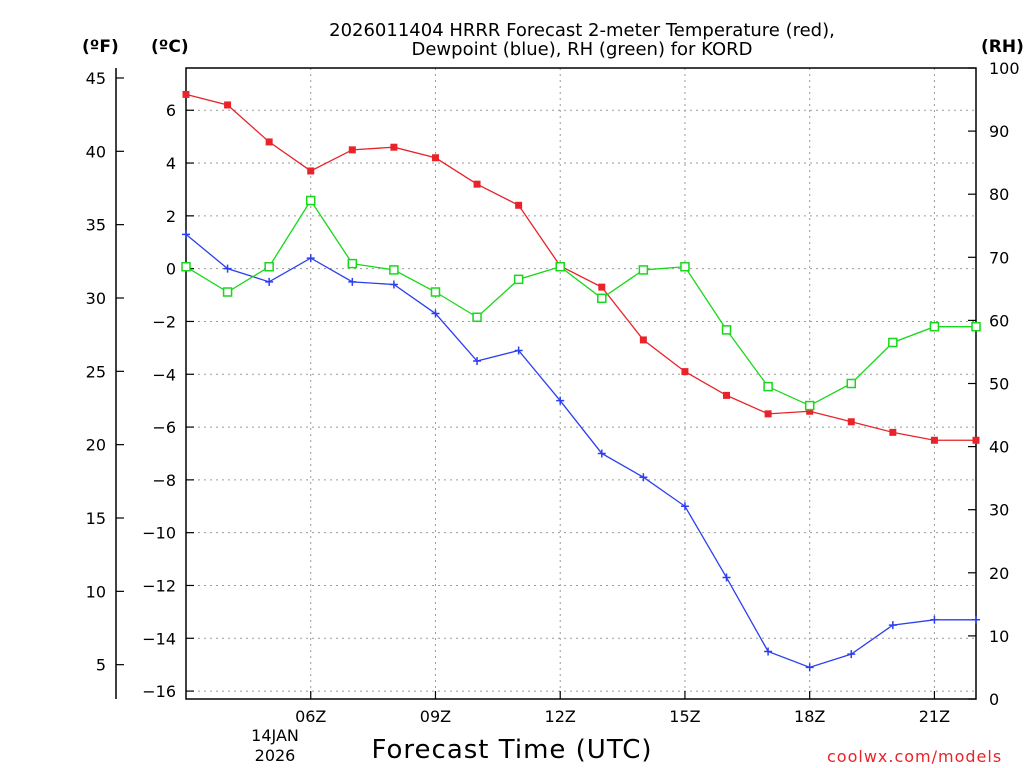 The height and width of the screenshot is (768, 1024). I want to click on celsius-tick-label: 2, so click(171, 216).